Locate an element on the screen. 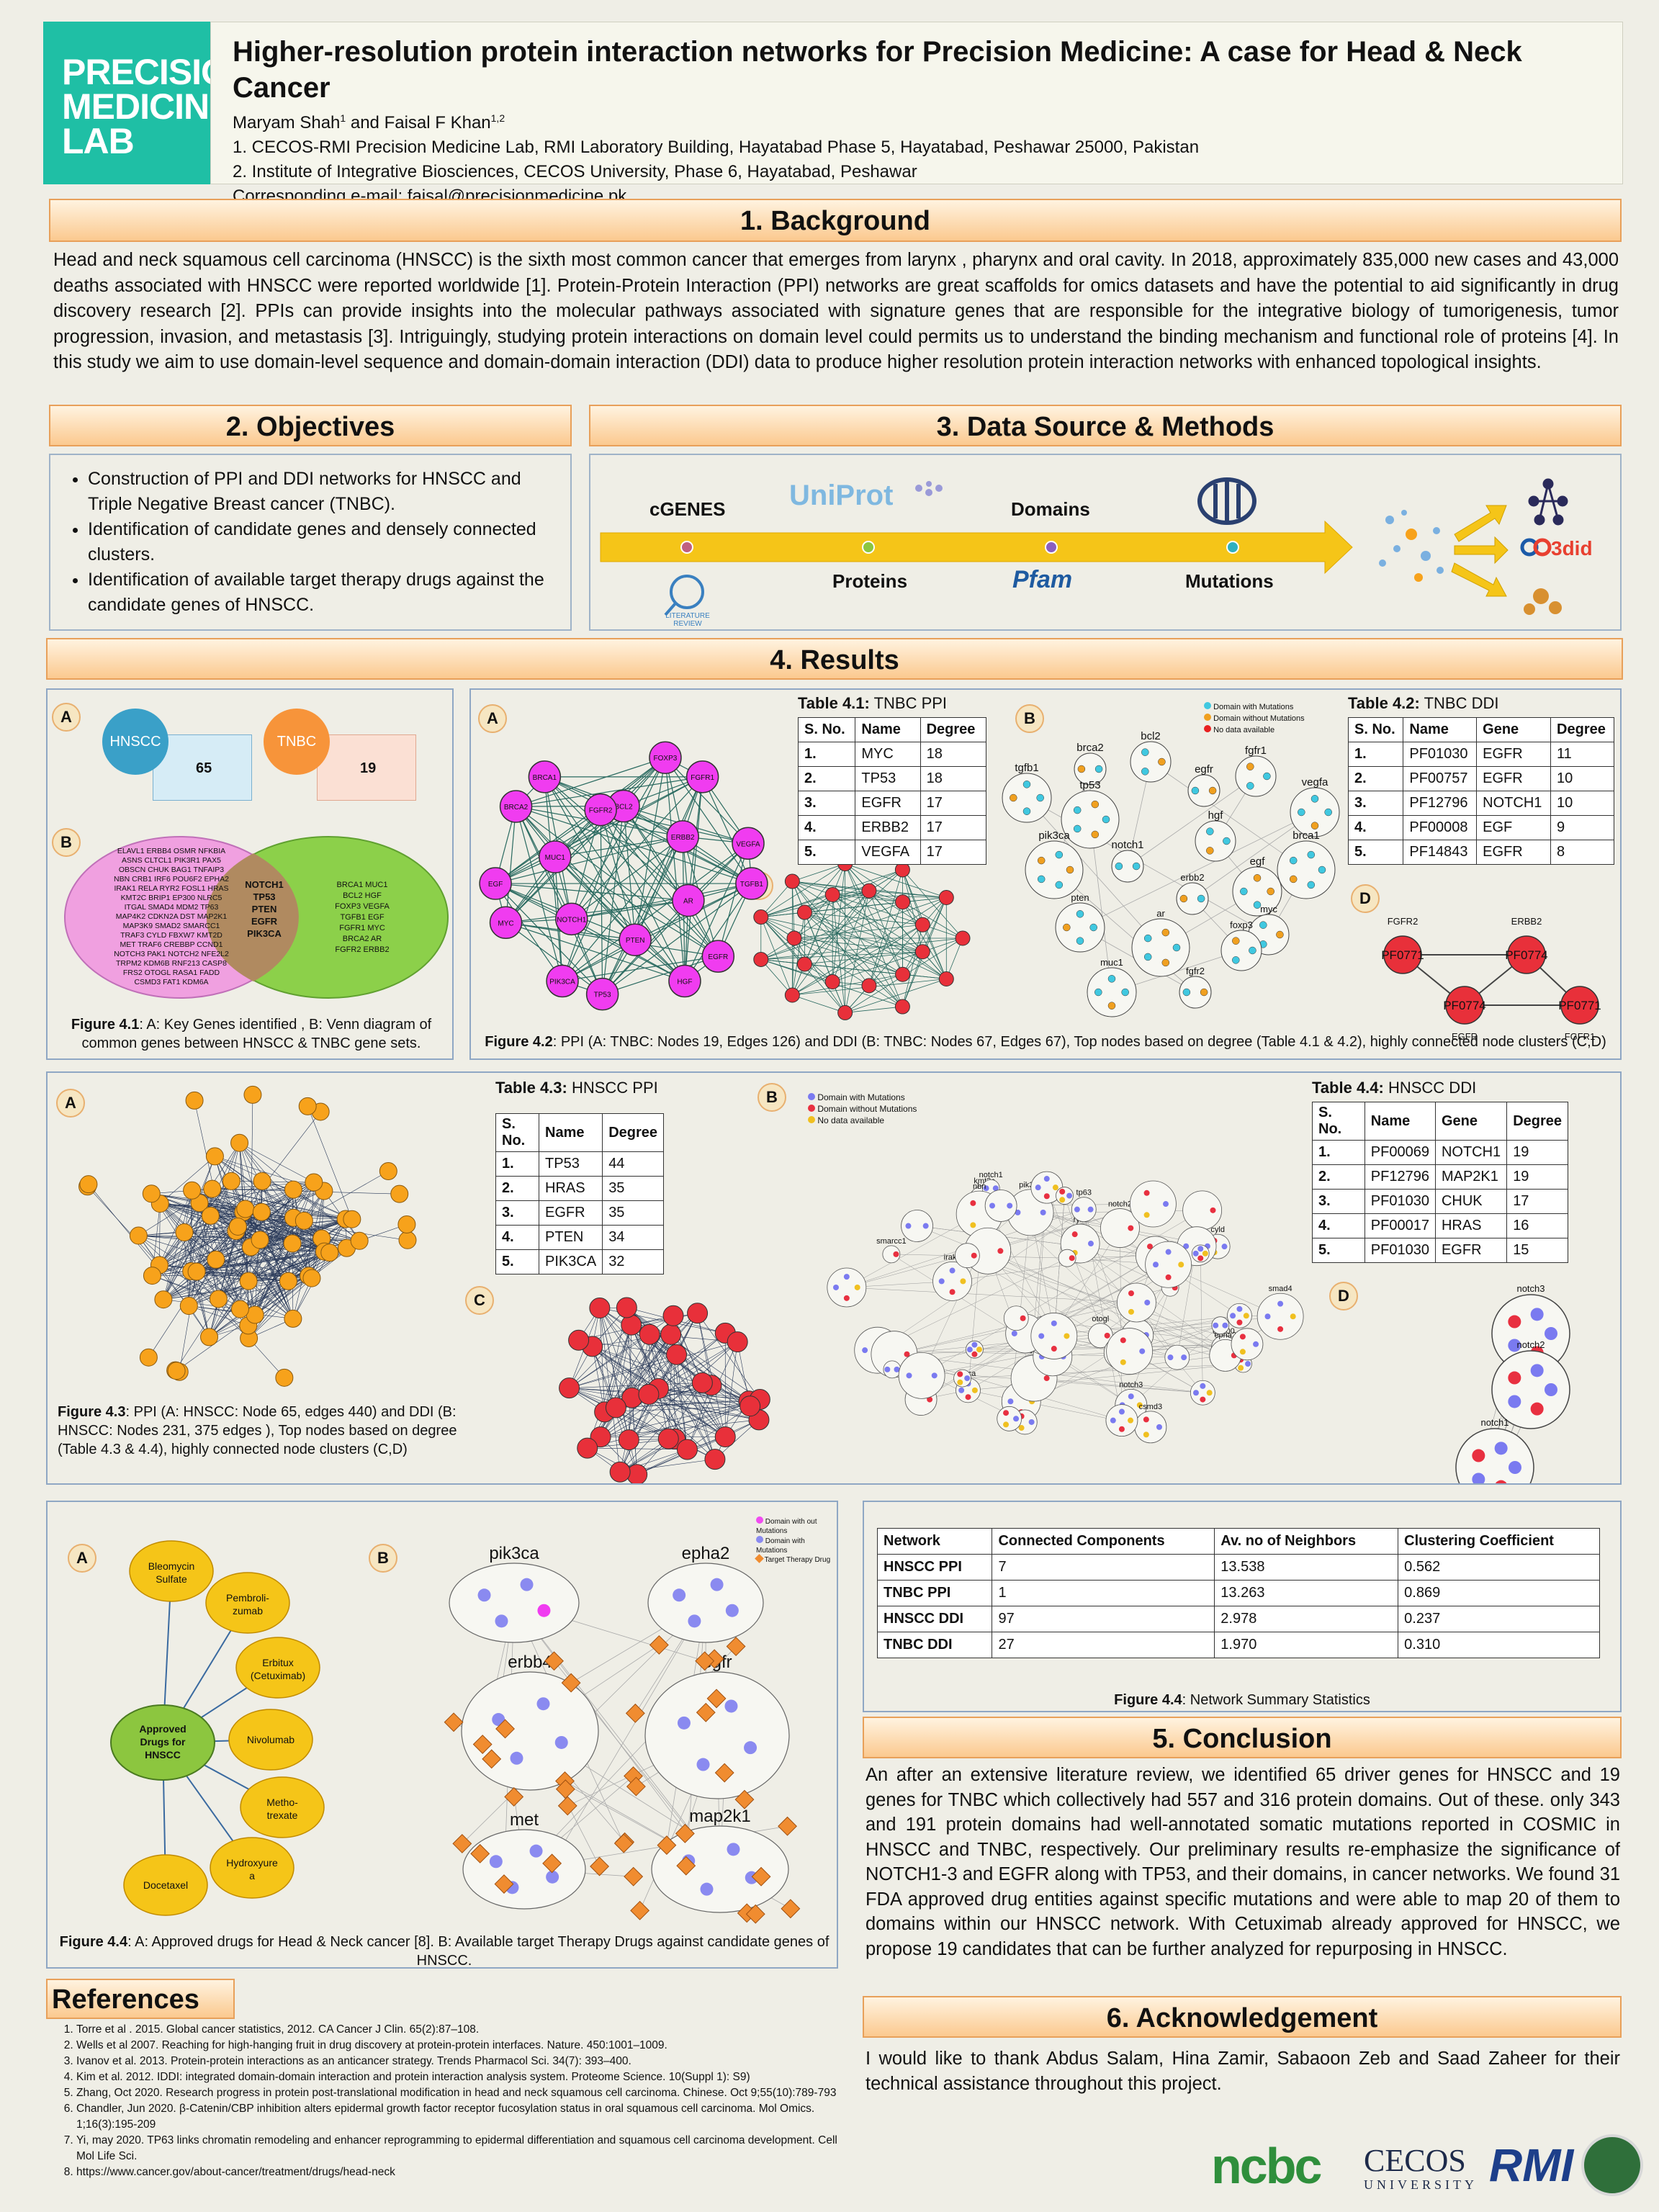  table-header-cell: Connected Components is located at coordinates (1103, 1541).